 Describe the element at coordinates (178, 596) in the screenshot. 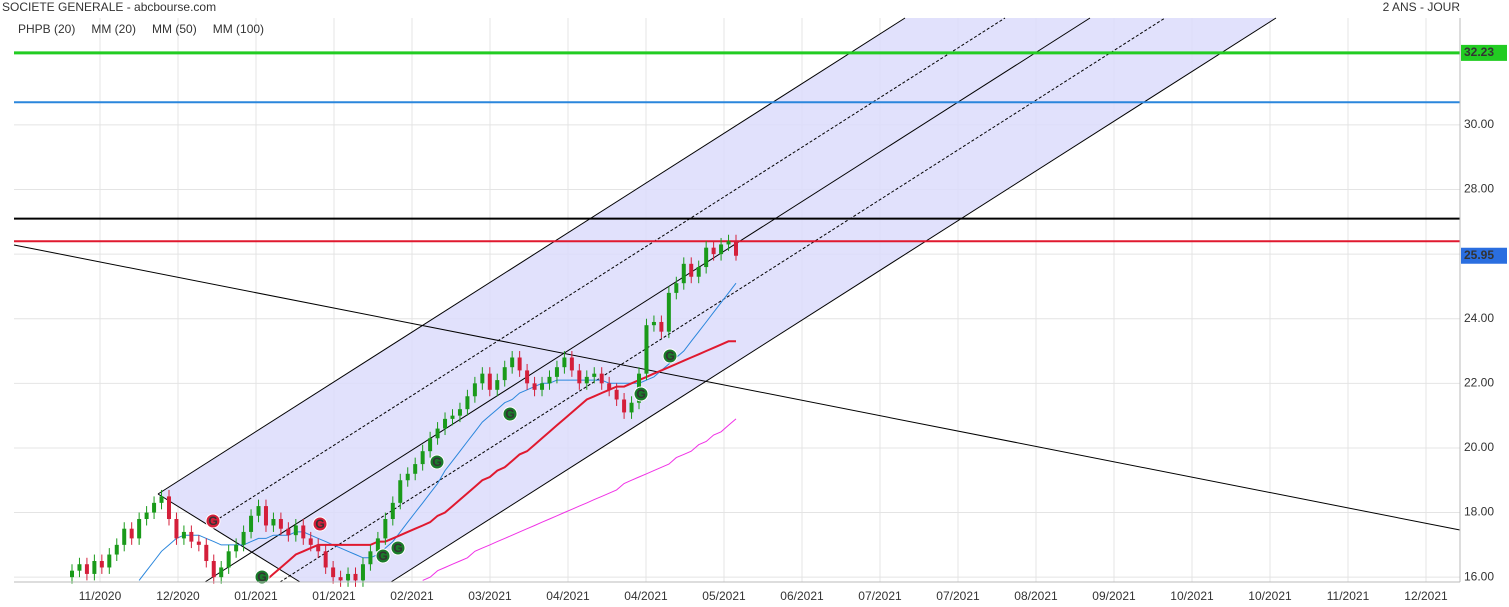

I see `x-tick-label: 12/2020` at that location.